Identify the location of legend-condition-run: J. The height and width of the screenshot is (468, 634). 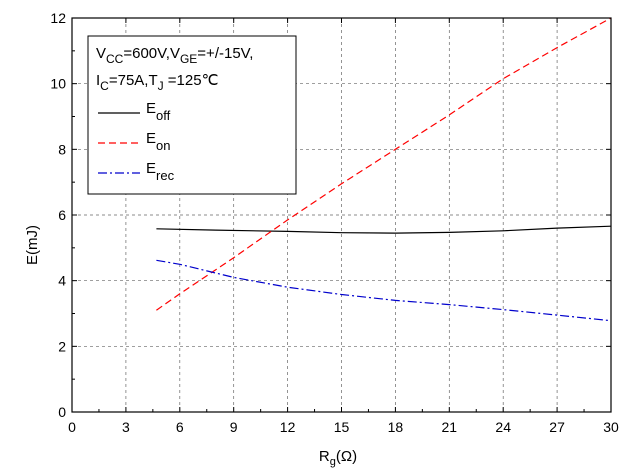
(161, 86).